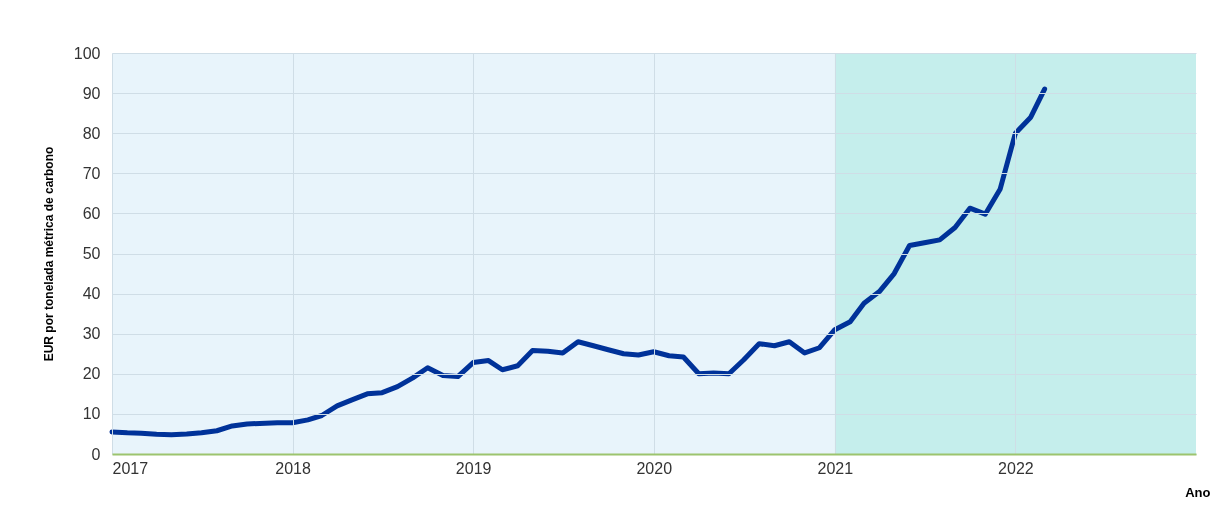 The image size is (1230, 506). What do you see at coordinates (91, 93) in the screenshot?
I see `y-tick-label: 90` at bounding box center [91, 93].